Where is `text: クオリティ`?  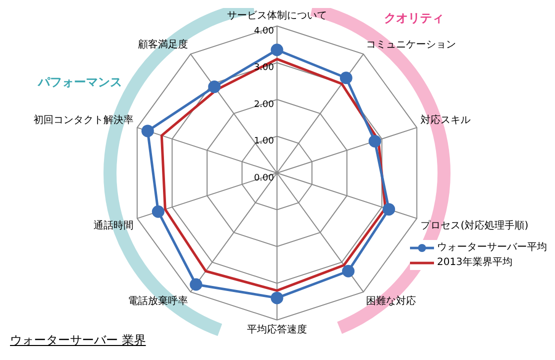
text: クオリティ is located at coordinates (414, 18).